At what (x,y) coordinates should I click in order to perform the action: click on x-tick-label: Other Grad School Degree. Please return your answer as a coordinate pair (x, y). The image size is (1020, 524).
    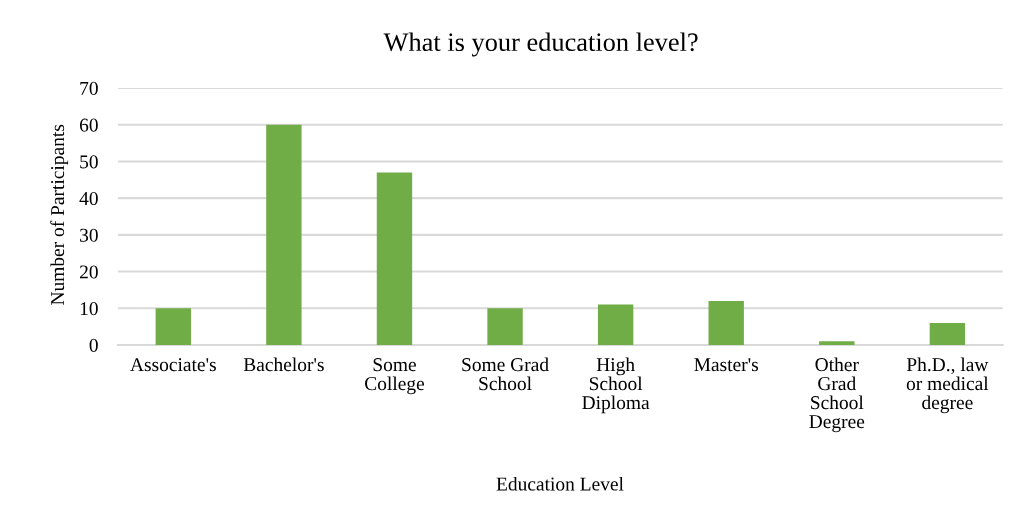
    Looking at the image, I should click on (837, 395).